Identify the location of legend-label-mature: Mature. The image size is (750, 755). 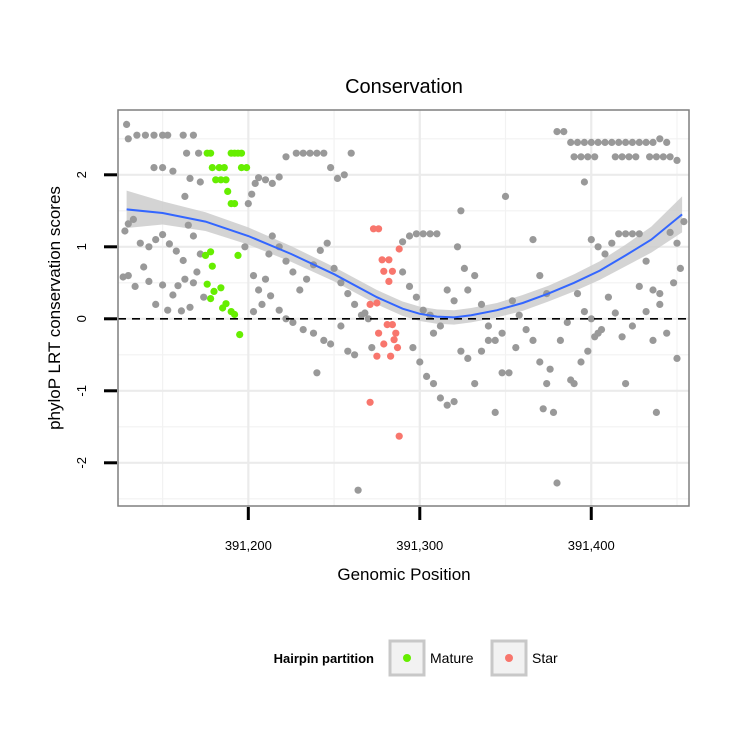
(452, 658).